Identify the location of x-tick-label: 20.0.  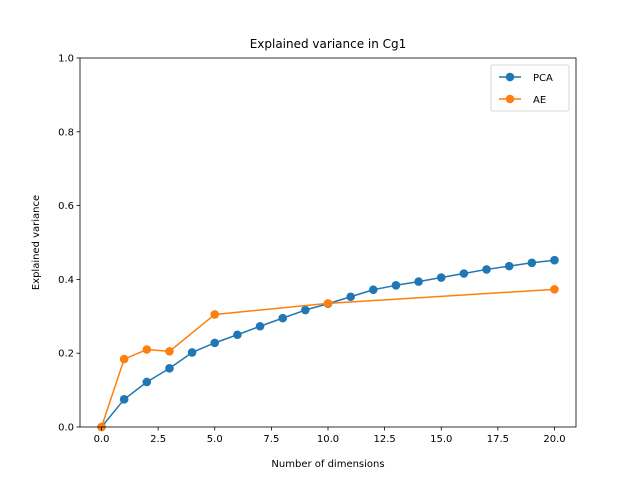
(554, 439).